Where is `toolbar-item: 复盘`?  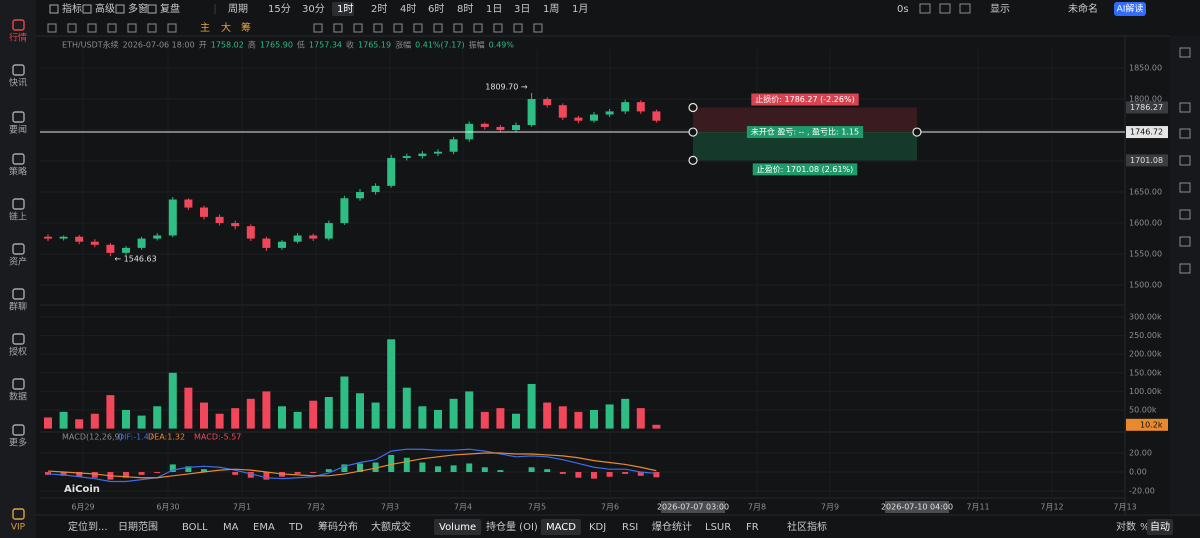 toolbar-item: 复盘 is located at coordinates (170, 8).